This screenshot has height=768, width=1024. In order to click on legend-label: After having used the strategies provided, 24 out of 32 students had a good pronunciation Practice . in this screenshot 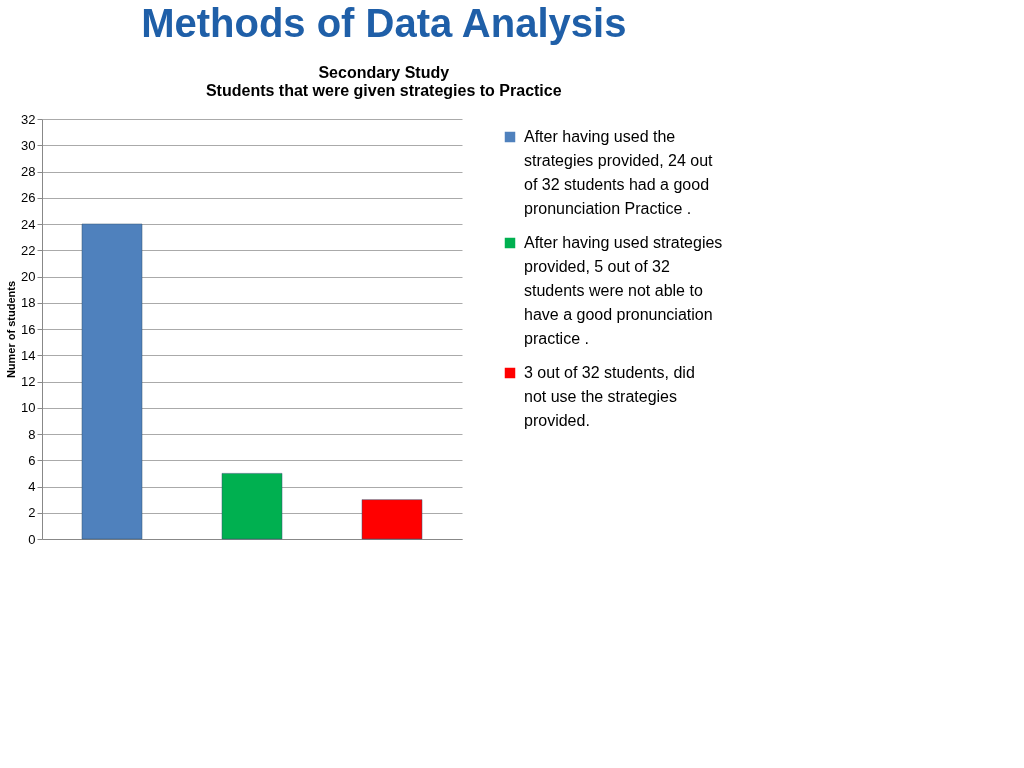, I will do `click(619, 172)`.